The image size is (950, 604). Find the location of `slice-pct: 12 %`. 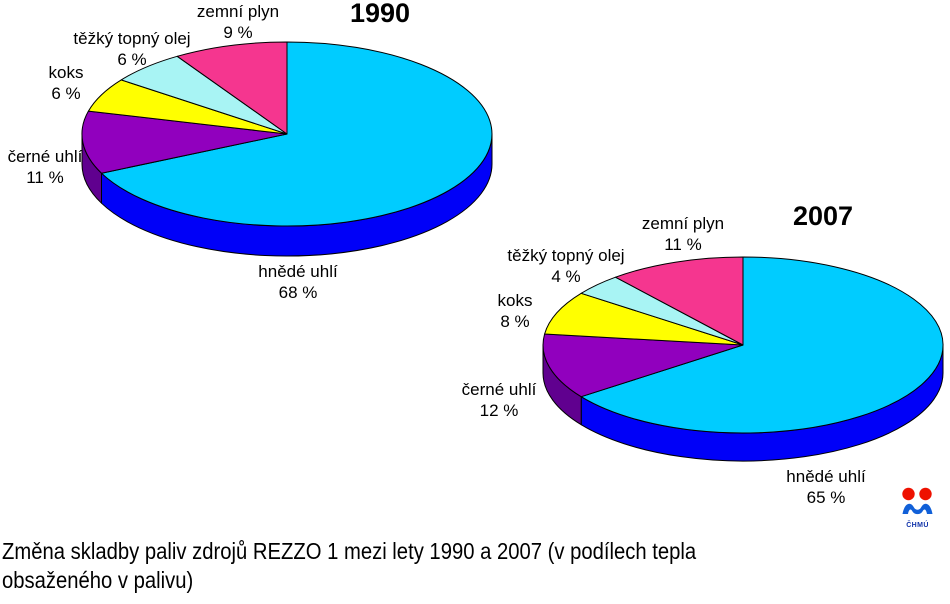

slice-pct: 12 % is located at coordinates (499, 410).